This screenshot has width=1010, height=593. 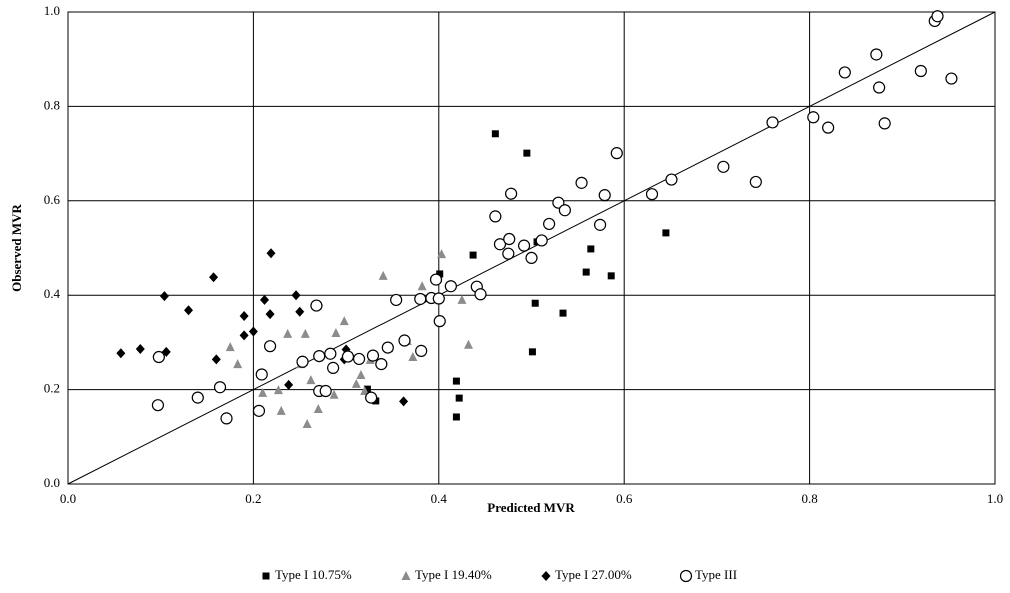 What do you see at coordinates (52, 482) in the screenshot?
I see `y-tick-label: 0.0` at bounding box center [52, 482].